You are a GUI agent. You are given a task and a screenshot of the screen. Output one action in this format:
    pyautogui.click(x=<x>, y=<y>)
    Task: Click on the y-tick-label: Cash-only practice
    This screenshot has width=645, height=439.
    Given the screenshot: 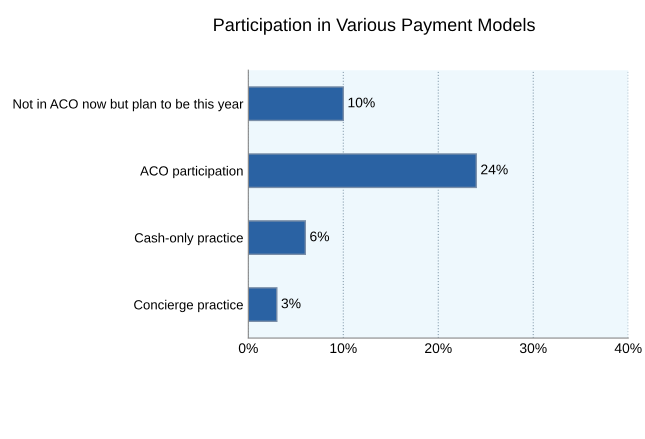 What is the action you would take?
    pyautogui.click(x=188, y=239)
    